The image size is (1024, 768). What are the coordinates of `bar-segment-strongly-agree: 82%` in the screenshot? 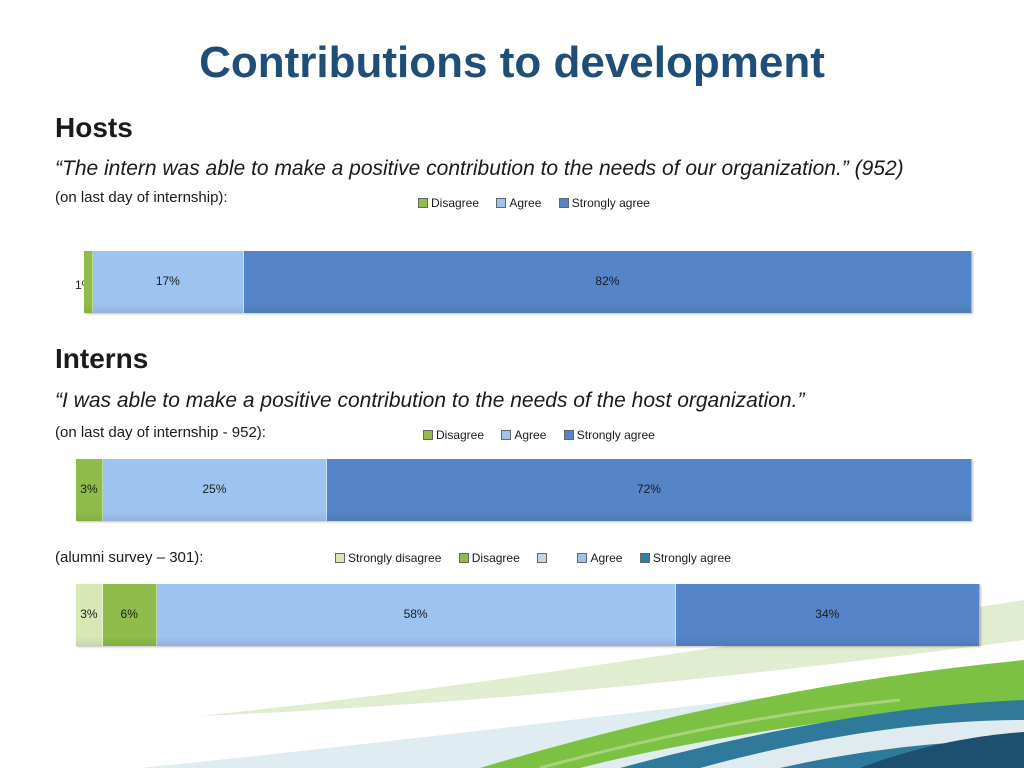 It's located at (607, 282).